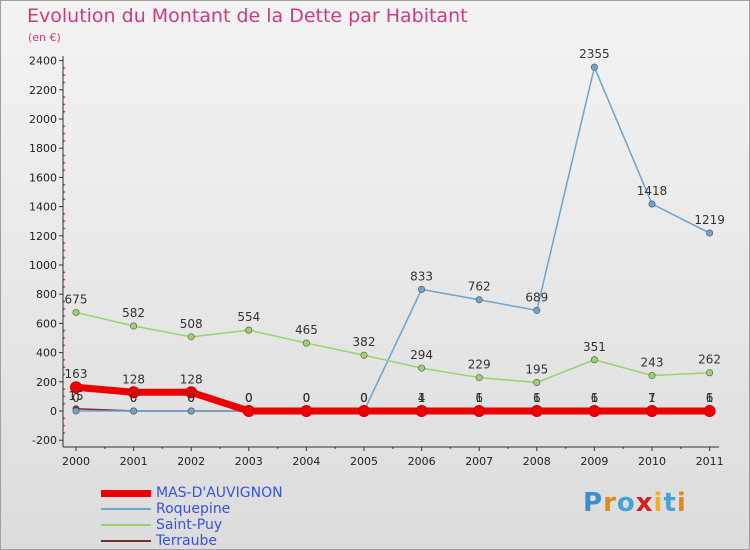 The height and width of the screenshot is (550, 750). I want to click on data-label: 465, so click(306, 330).